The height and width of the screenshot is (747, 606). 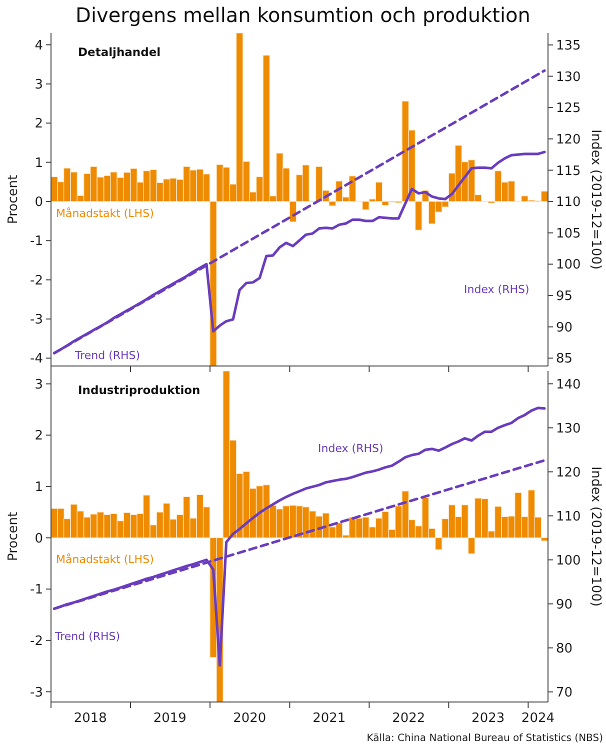 I want to click on y2-tick-label: 70, so click(x=564, y=692).